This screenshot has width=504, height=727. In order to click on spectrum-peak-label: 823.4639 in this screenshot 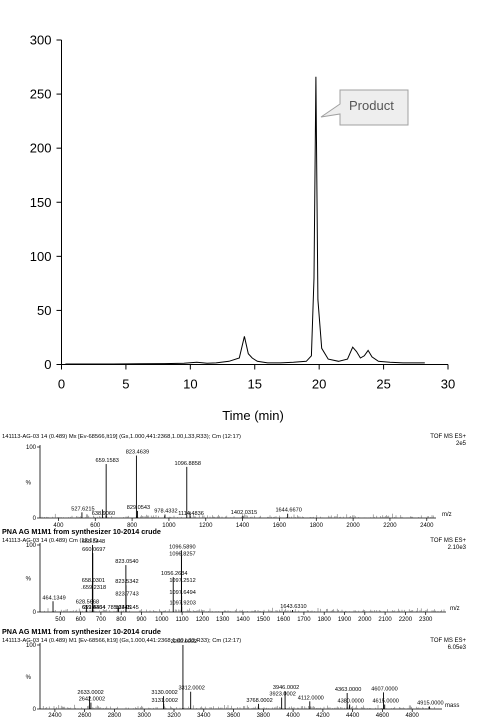, I will do `click(137, 453)`.